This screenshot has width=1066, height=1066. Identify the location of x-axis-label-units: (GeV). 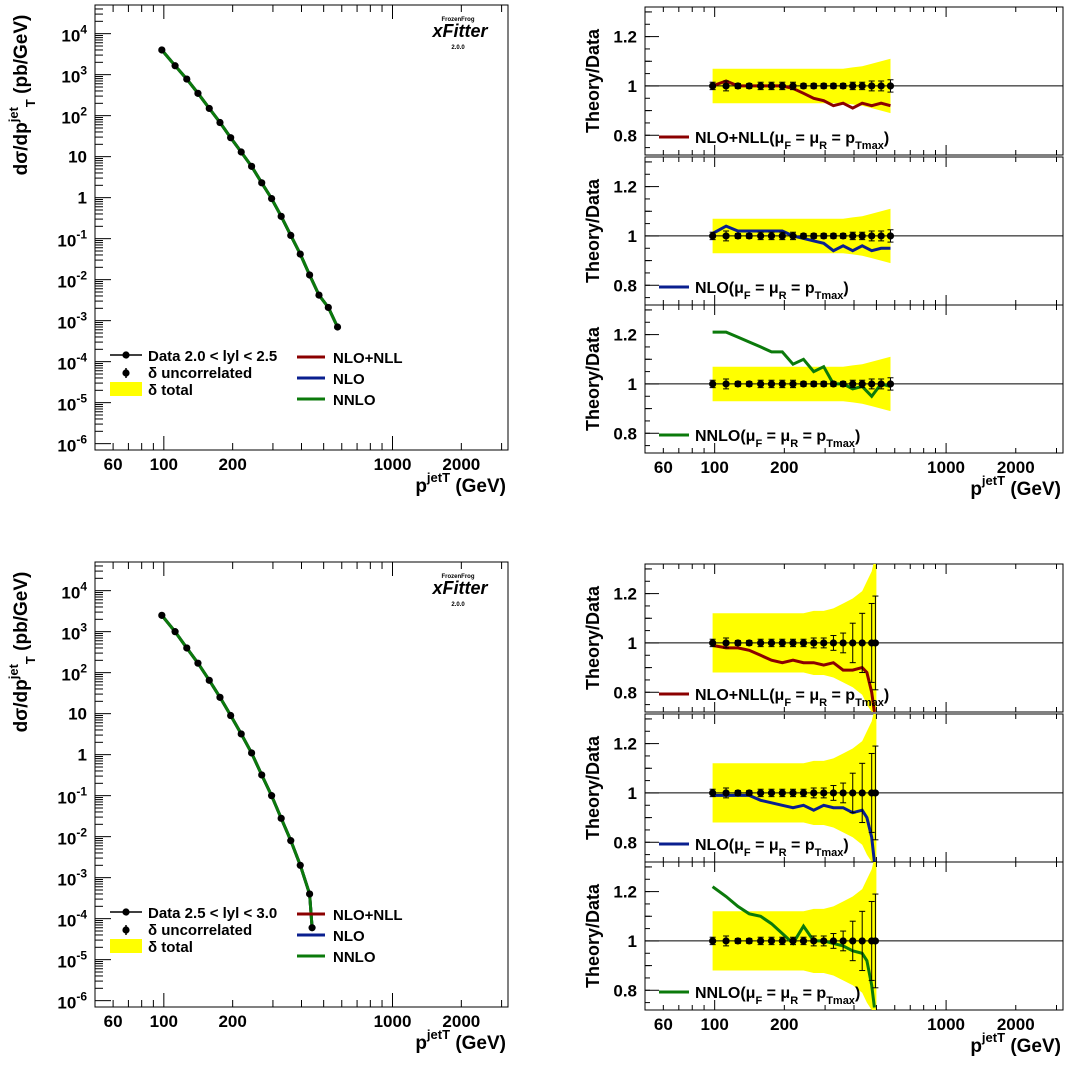
(478, 486).